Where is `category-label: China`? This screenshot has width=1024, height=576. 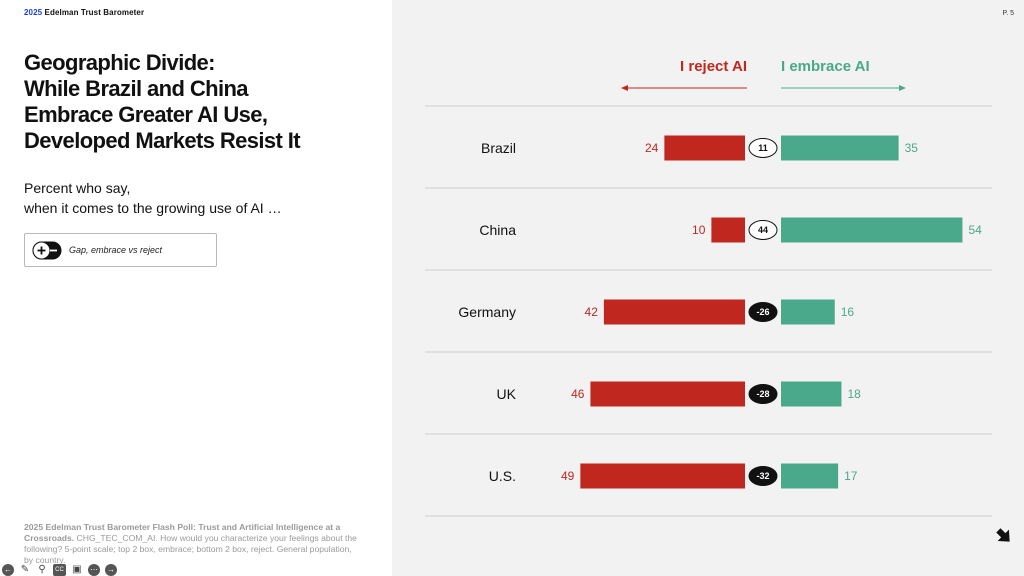
category-label: China is located at coordinates (497, 230).